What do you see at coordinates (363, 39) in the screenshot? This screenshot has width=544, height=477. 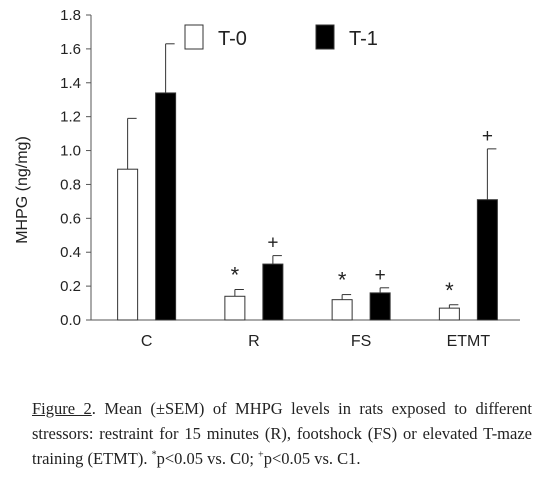 I see `legend-label-t-1: T-1` at bounding box center [363, 39].